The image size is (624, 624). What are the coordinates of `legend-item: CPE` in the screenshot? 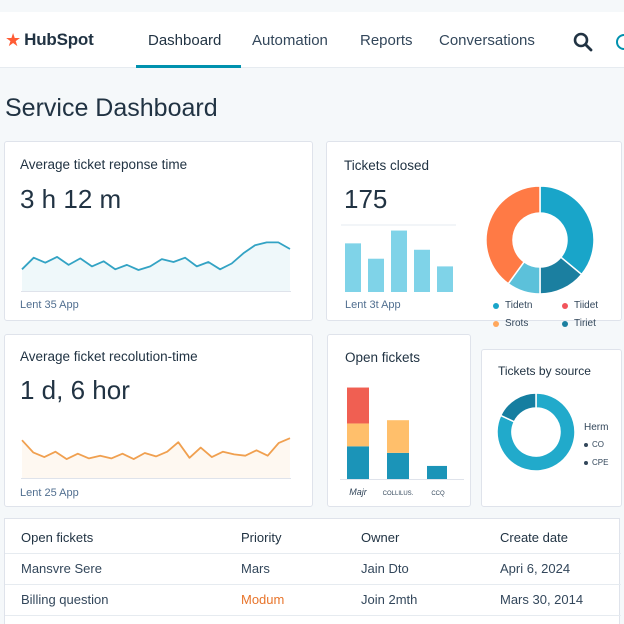 It's located at (596, 462).